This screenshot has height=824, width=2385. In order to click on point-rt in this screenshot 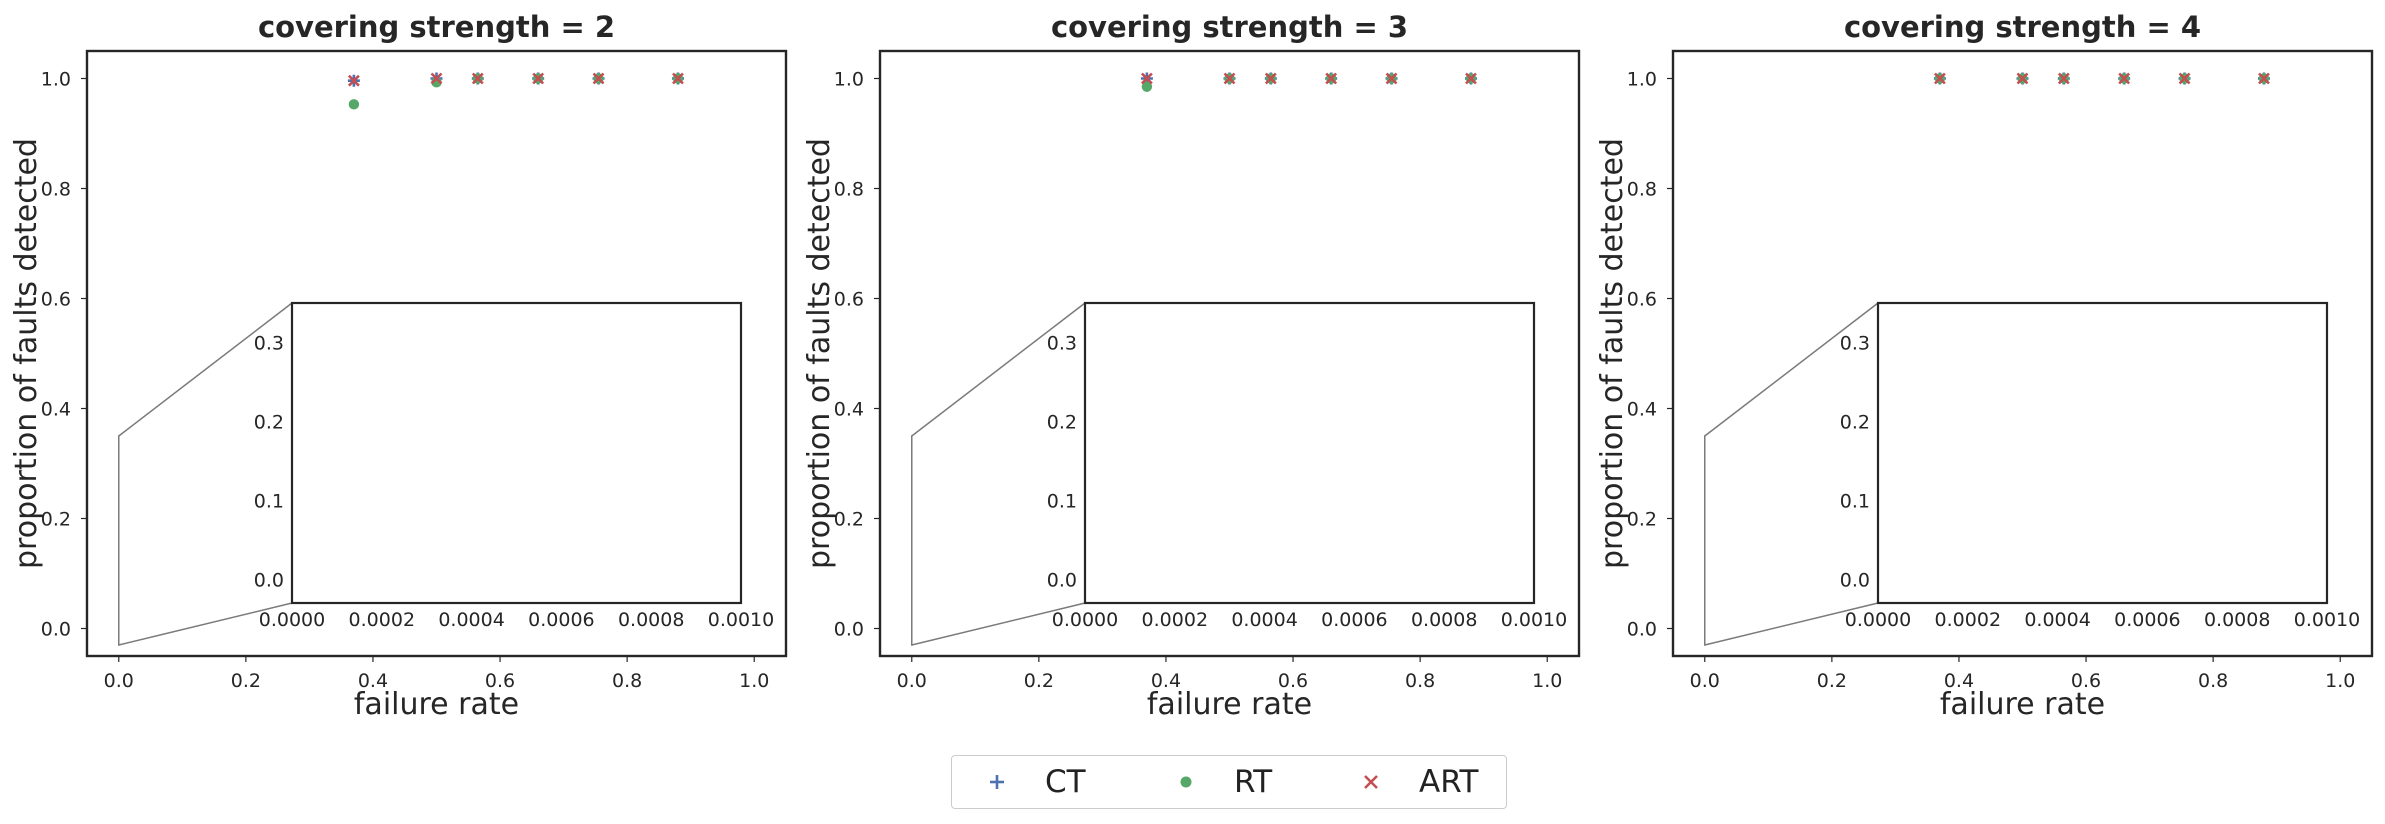, I will do `click(354, 104)`.